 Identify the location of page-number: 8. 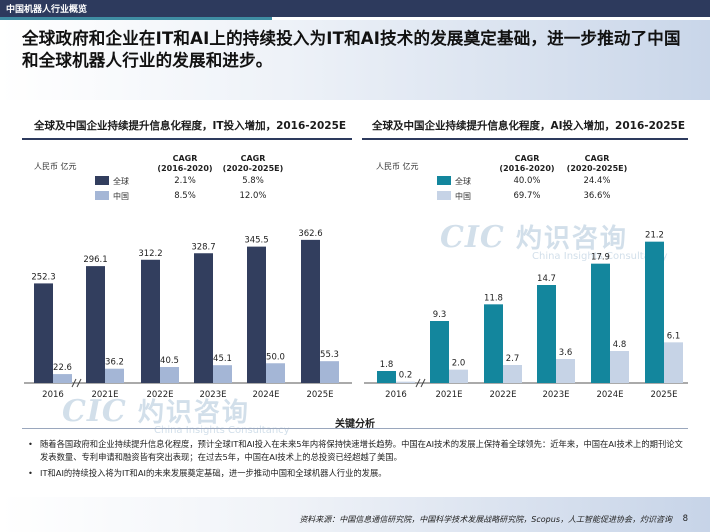
(685, 519).